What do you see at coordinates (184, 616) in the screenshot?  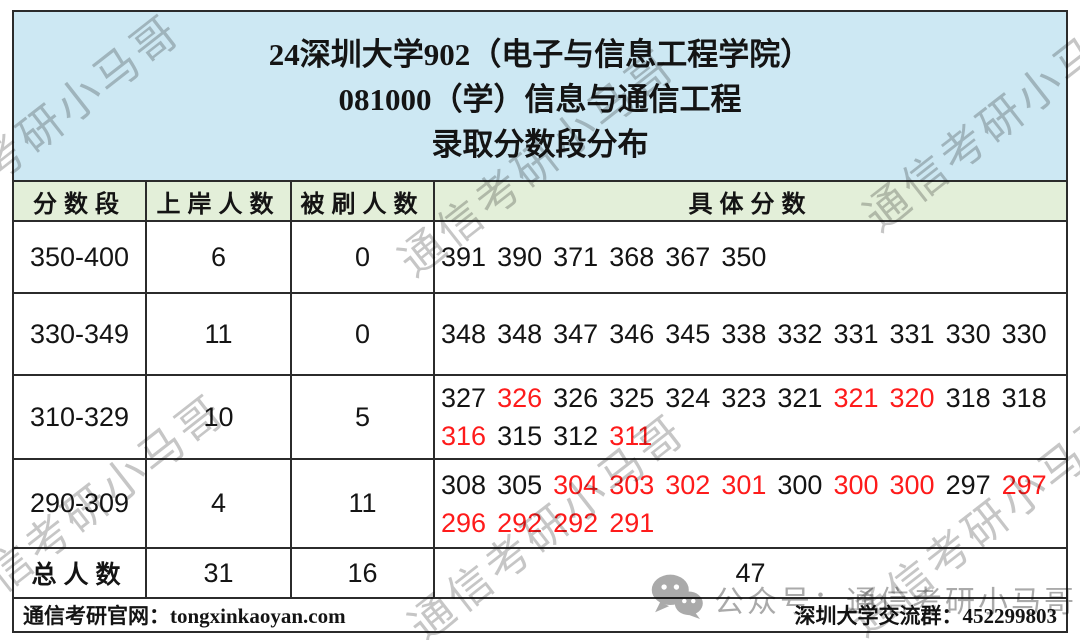 I see `footer-website: 通信考研官网：tongxinkaoyan.com` at bounding box center [184, 616].